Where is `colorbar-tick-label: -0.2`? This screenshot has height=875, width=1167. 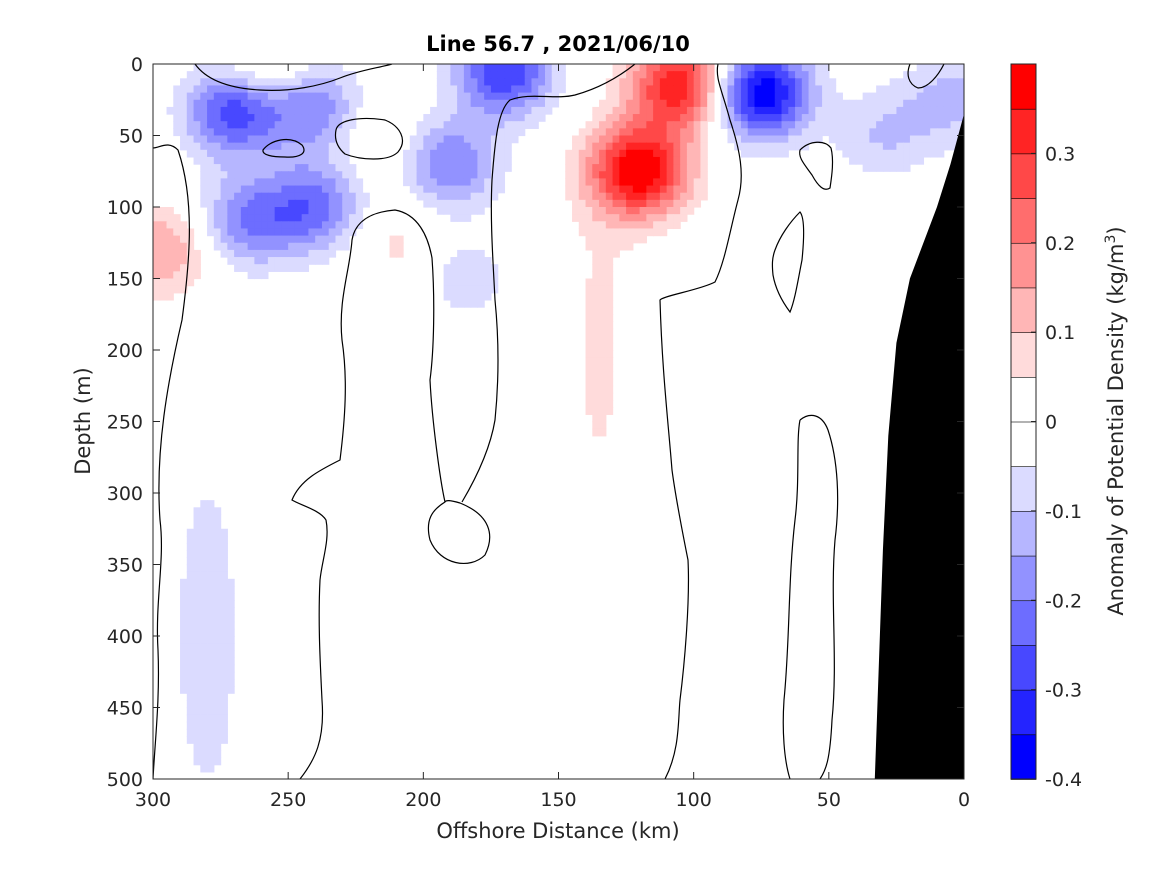
colorbar-tick-label: -0.2 is located at coordinates (1063, 601).